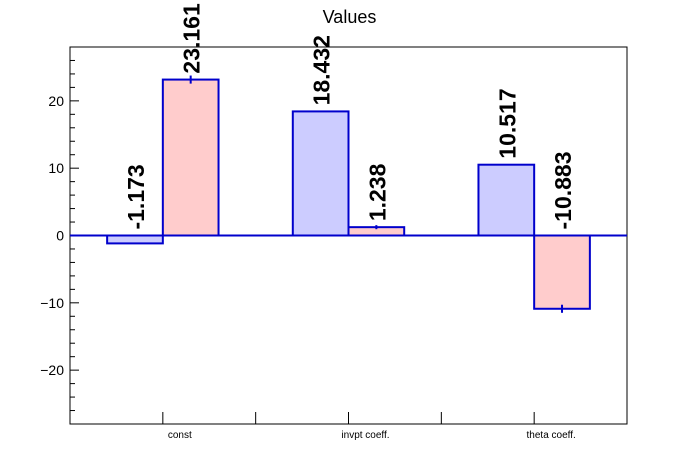 This screenshot has width=696, height=472. I want to click on chart-title: Values, so click(350, 17).